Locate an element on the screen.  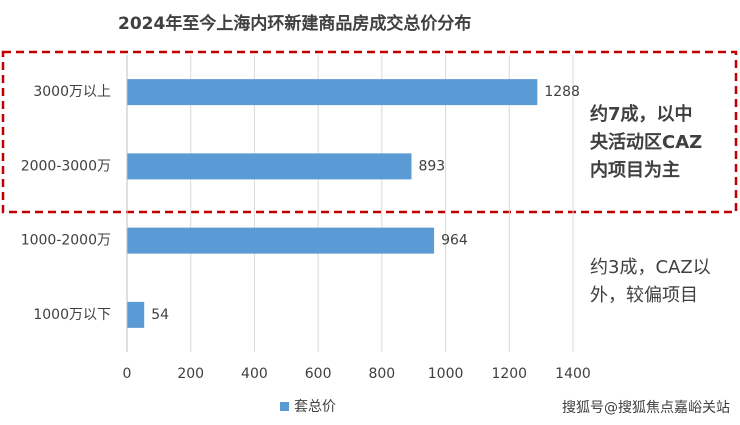
x-tick-label: 1000 is located at coordinates (446, 374).